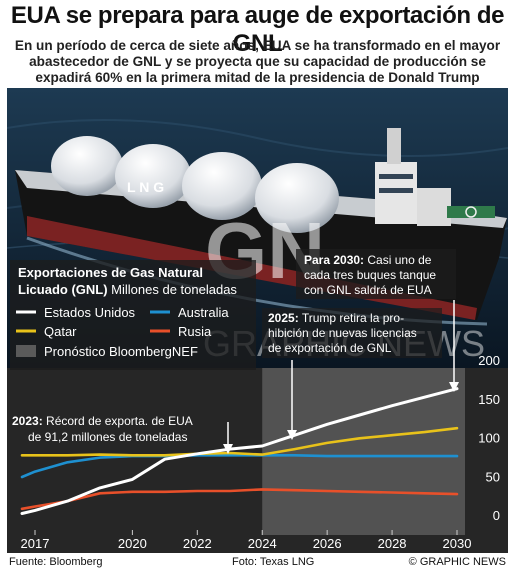 The width and height of the screenshot is (515, 575). Describe the element at coordinates (342, 333) in the screenshot. I see `annotation-2025-line2: hibición de nuevas licencias` at that location.